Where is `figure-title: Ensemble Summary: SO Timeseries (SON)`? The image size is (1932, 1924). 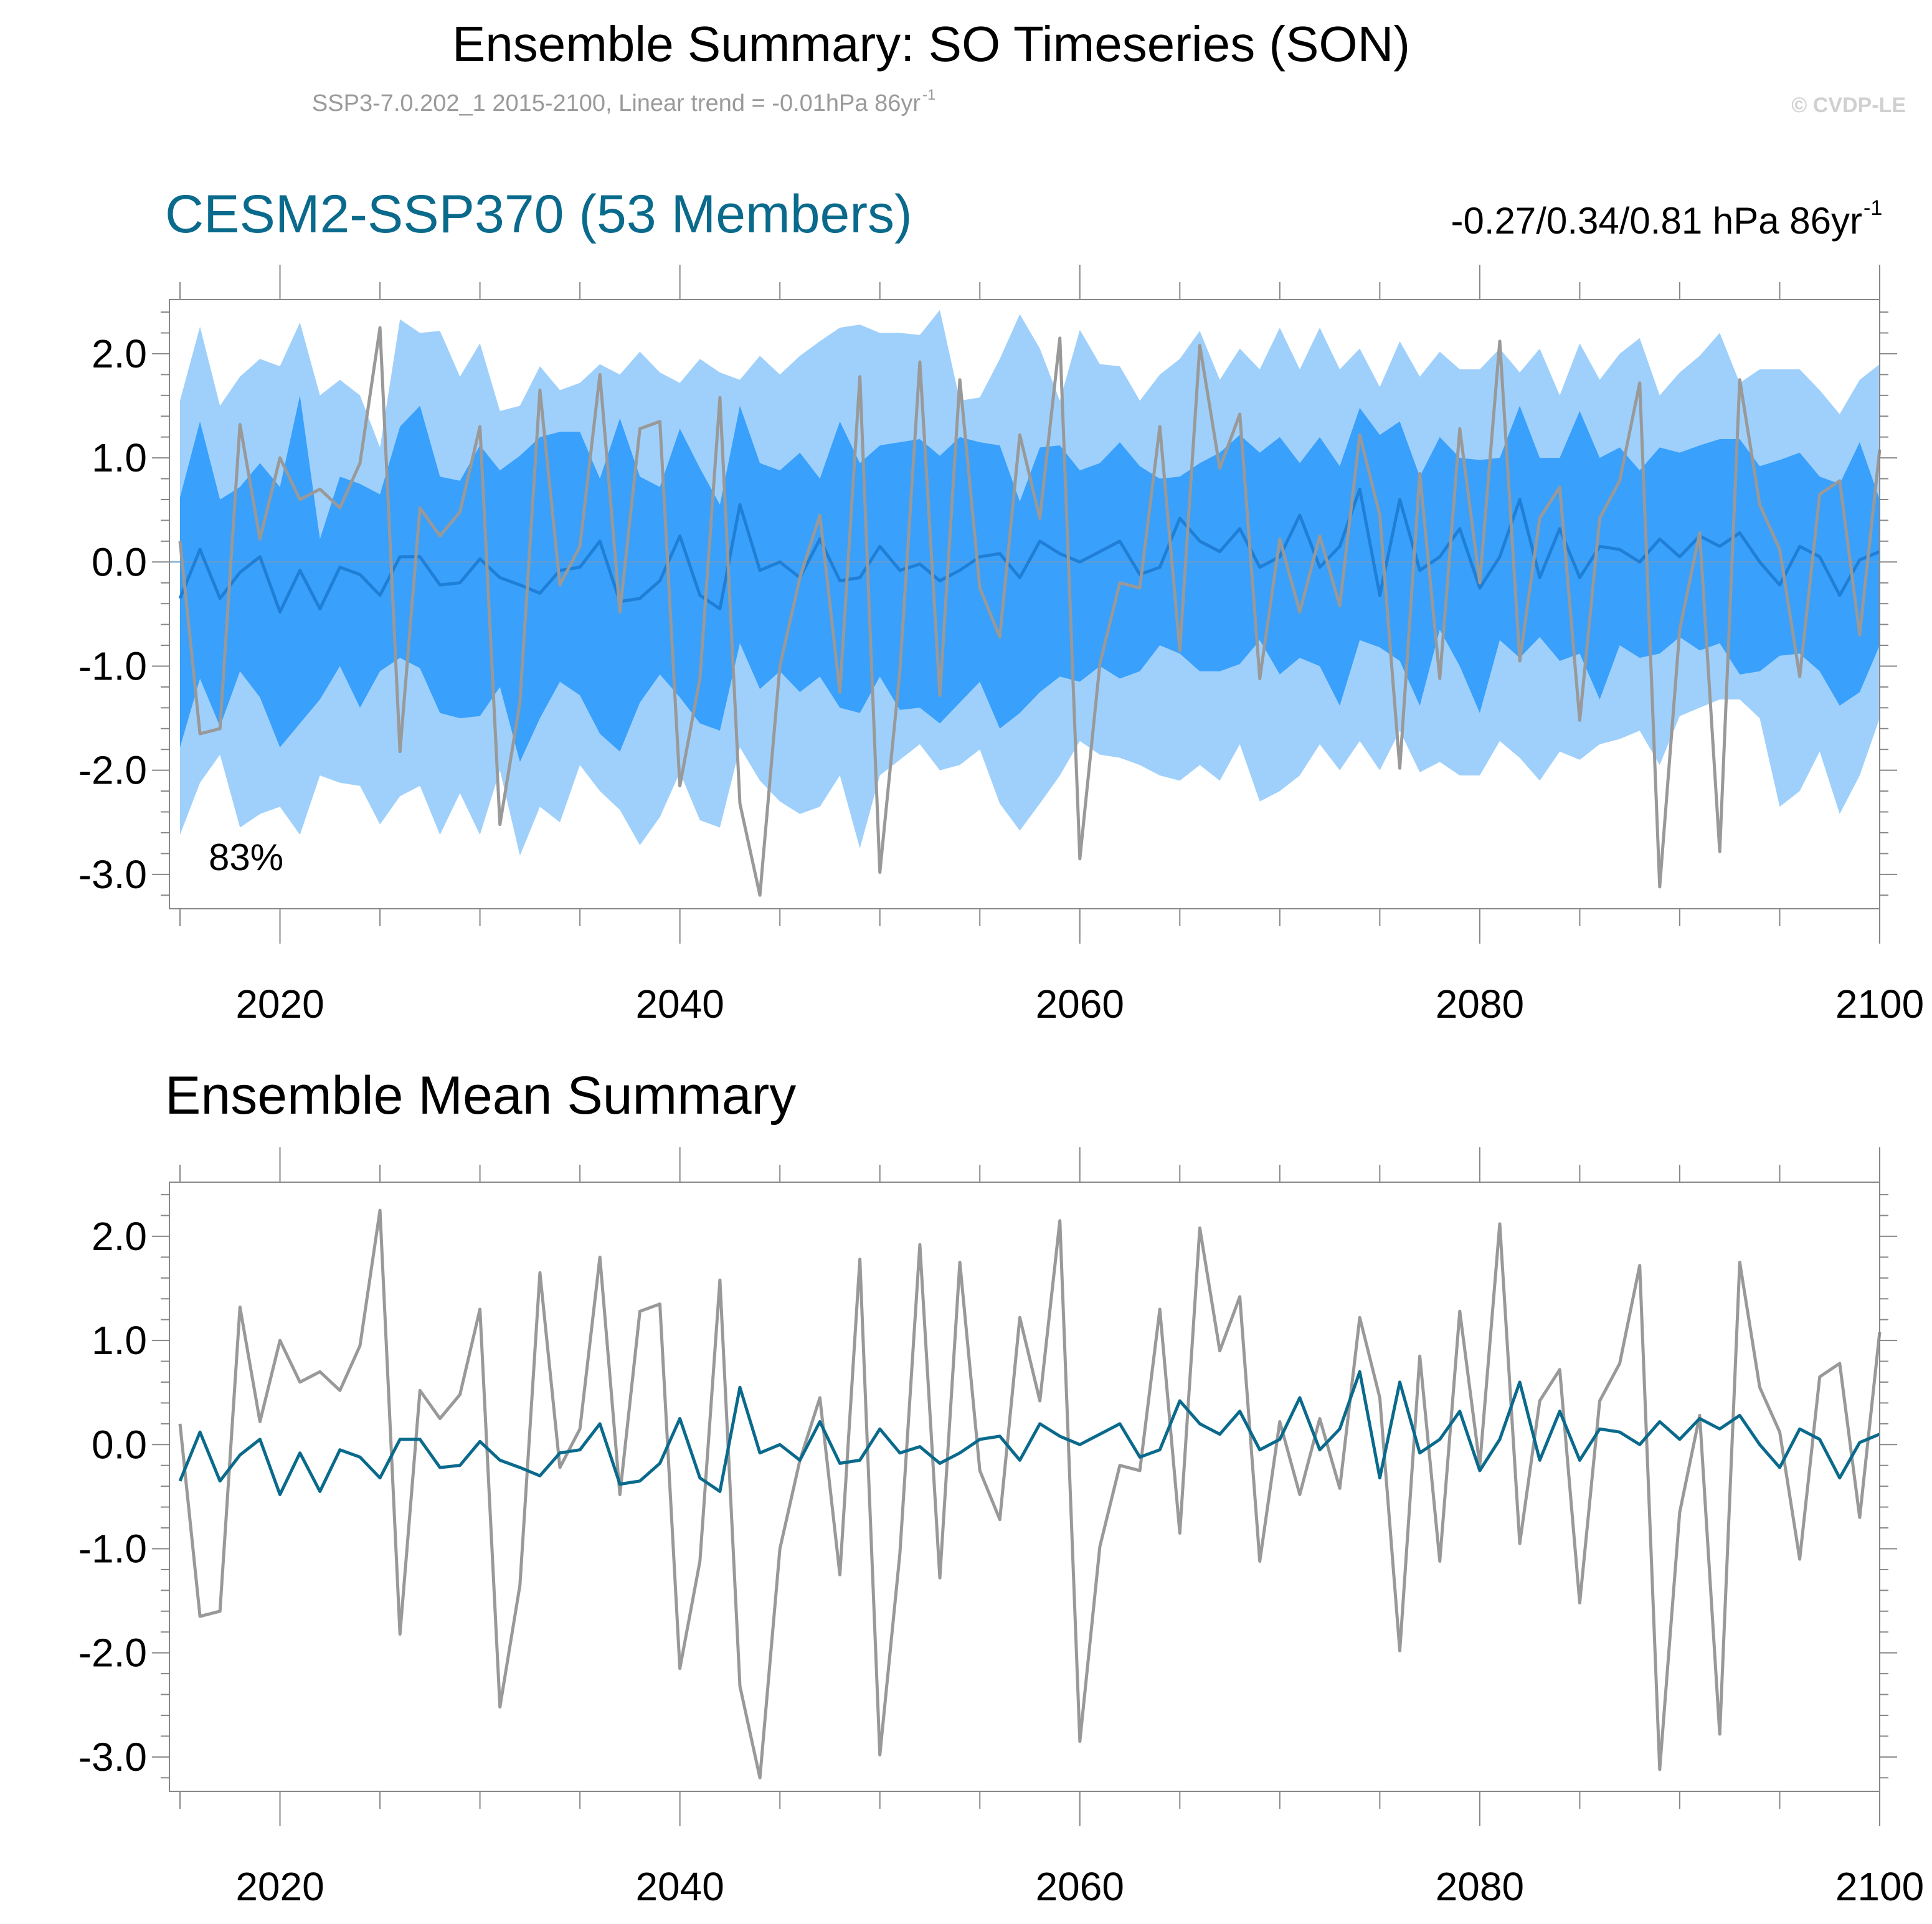 figure-title: Ensemble Summary: SO Timeseries (SON) is located at coordinates (931, 44).